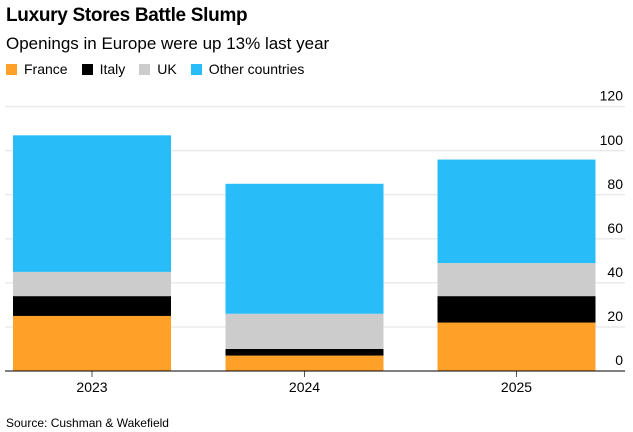 The height and width of the screenshot is (432, 633). Describe the element at coordinates (612, 96) in the screenshot. I see `y-tick-label: 120` at that location.